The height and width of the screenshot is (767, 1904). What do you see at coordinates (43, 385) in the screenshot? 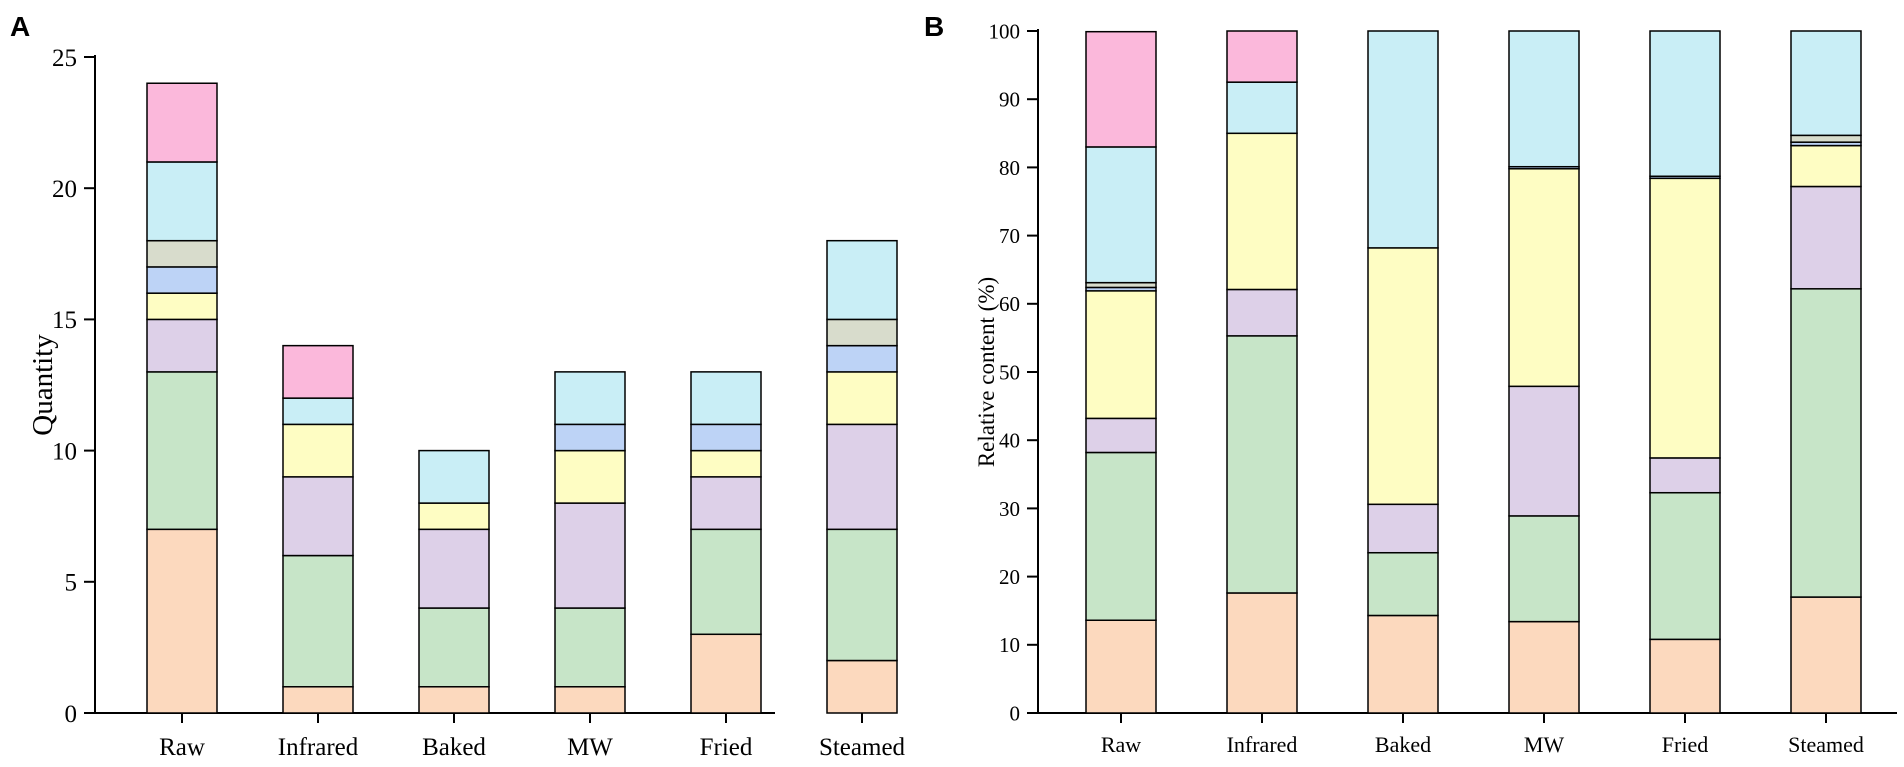
I see `y-axis-title: Quantity` at bounding box center [43, 385].